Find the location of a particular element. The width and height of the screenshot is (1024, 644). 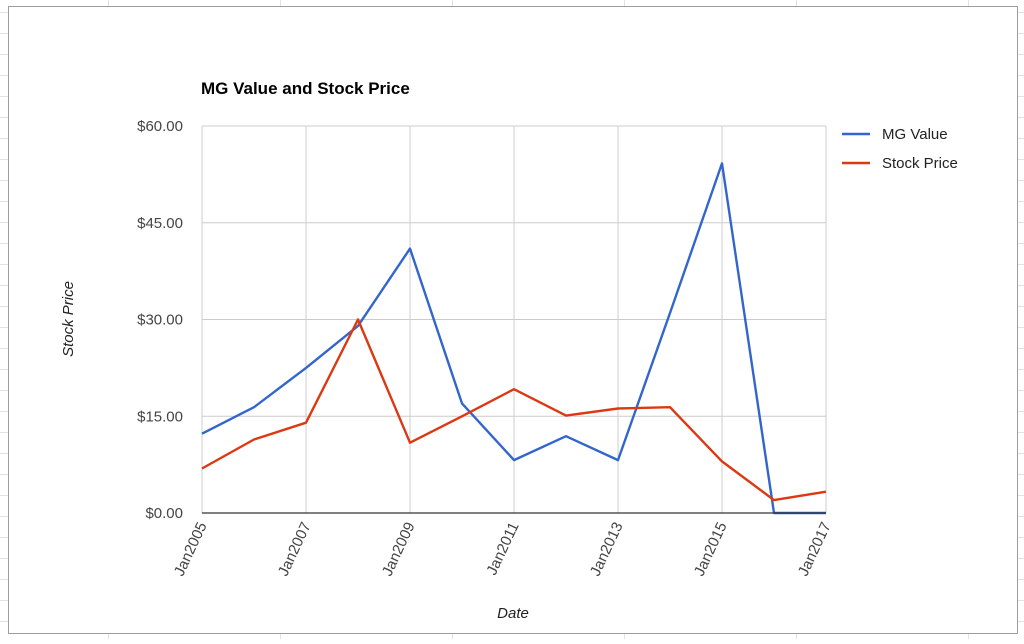

y-tick-label: $45.00 is located at coordinates (160, 223).